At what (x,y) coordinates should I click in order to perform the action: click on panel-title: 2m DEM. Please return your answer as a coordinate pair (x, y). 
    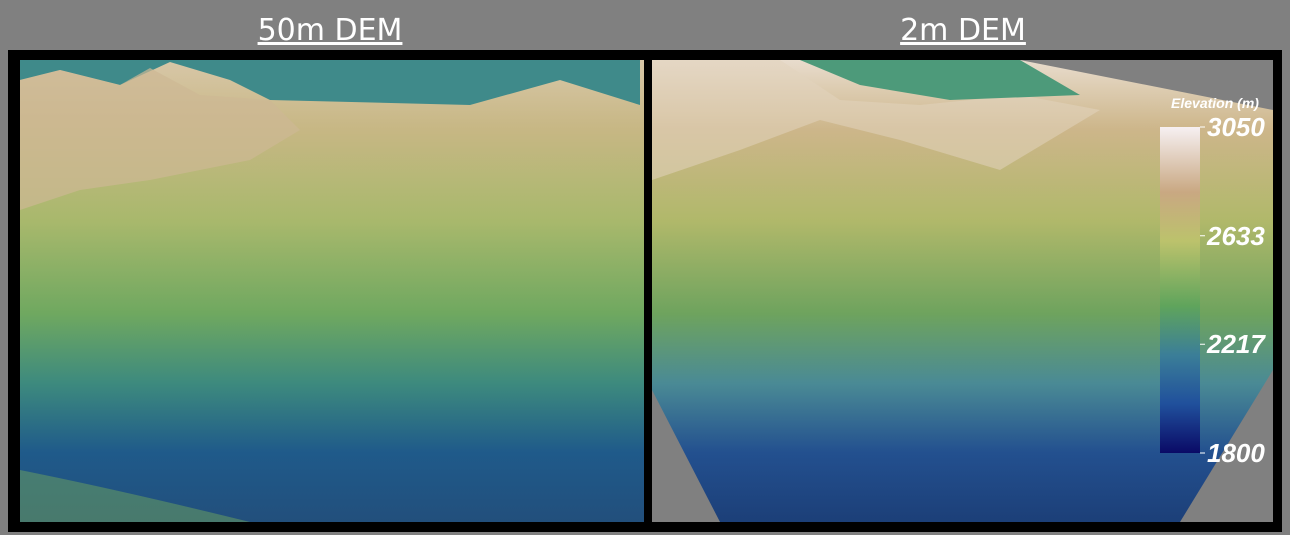
    Looking at the image, I should click on (963, 30).